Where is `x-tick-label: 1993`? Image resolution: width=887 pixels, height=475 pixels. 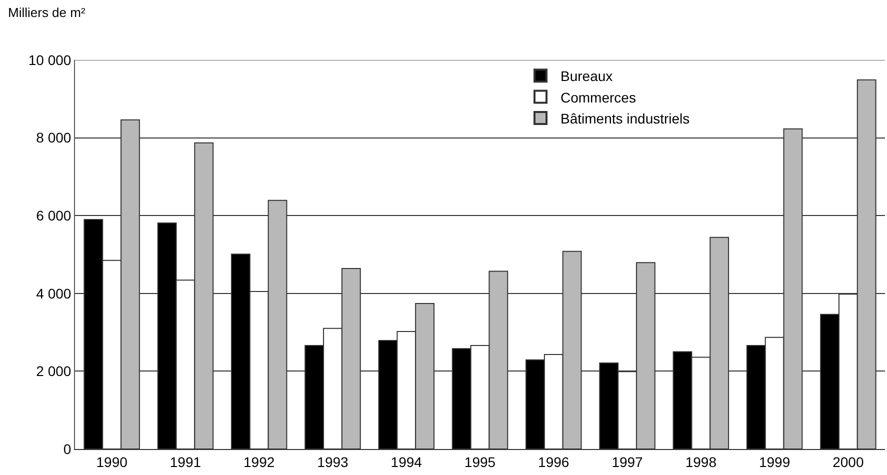 x-tick-label: 1993 is located at coordinates (333, 462).